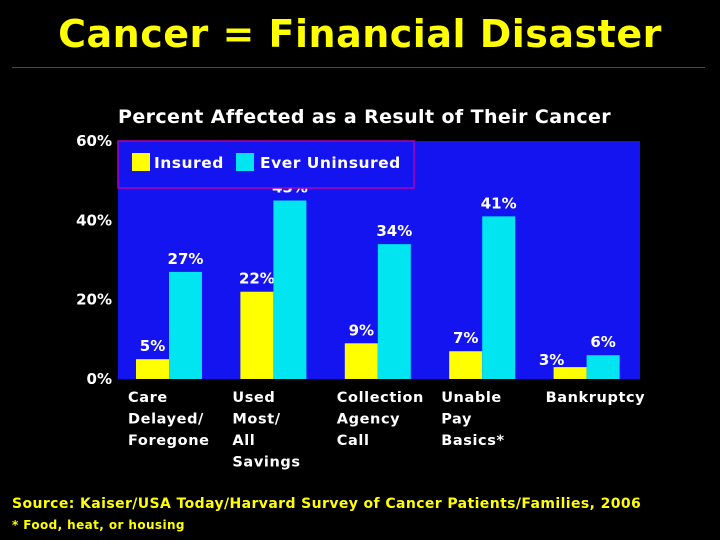  What do you see at coordinates (368, 420) in the screenshot?
I see `category-label: Agency` at bounding box center [368, 420].